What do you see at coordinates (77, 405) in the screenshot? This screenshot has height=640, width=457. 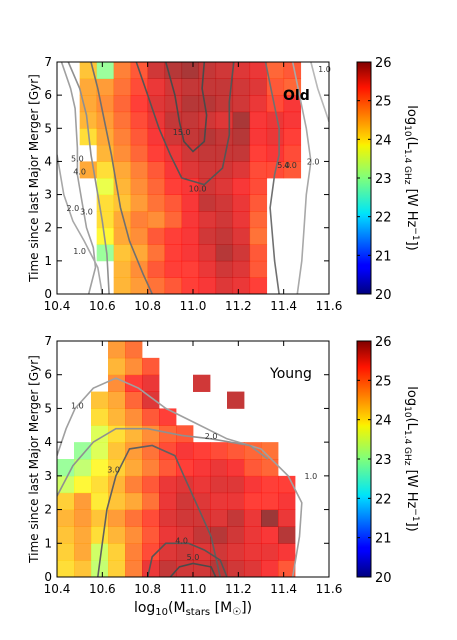 I see `contour-label: 1.0` at bounding box center [77, 405].